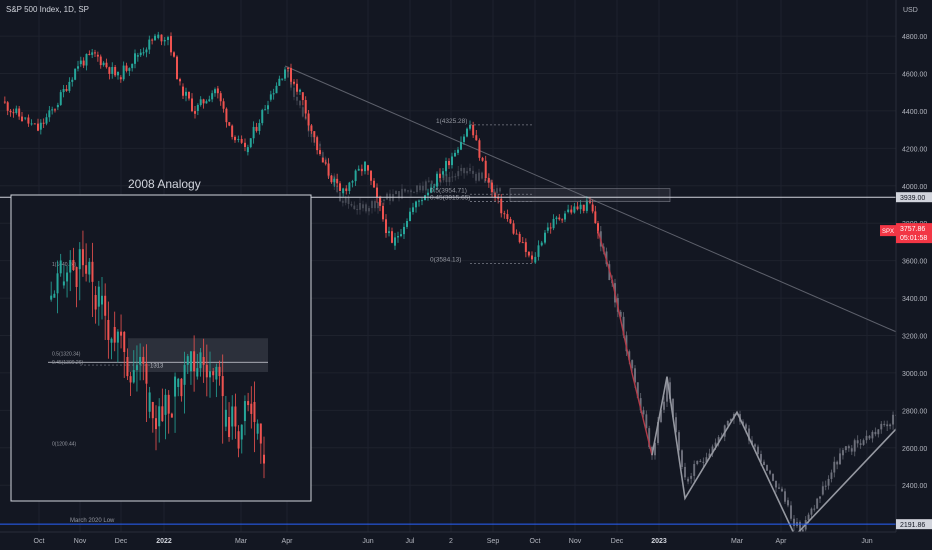 This screenshot has height=550, width=932. What do you see at coordinates (737, 541) in the screenshot?
I see `x-tick-label: Mar` at bounding box center [737, 541].